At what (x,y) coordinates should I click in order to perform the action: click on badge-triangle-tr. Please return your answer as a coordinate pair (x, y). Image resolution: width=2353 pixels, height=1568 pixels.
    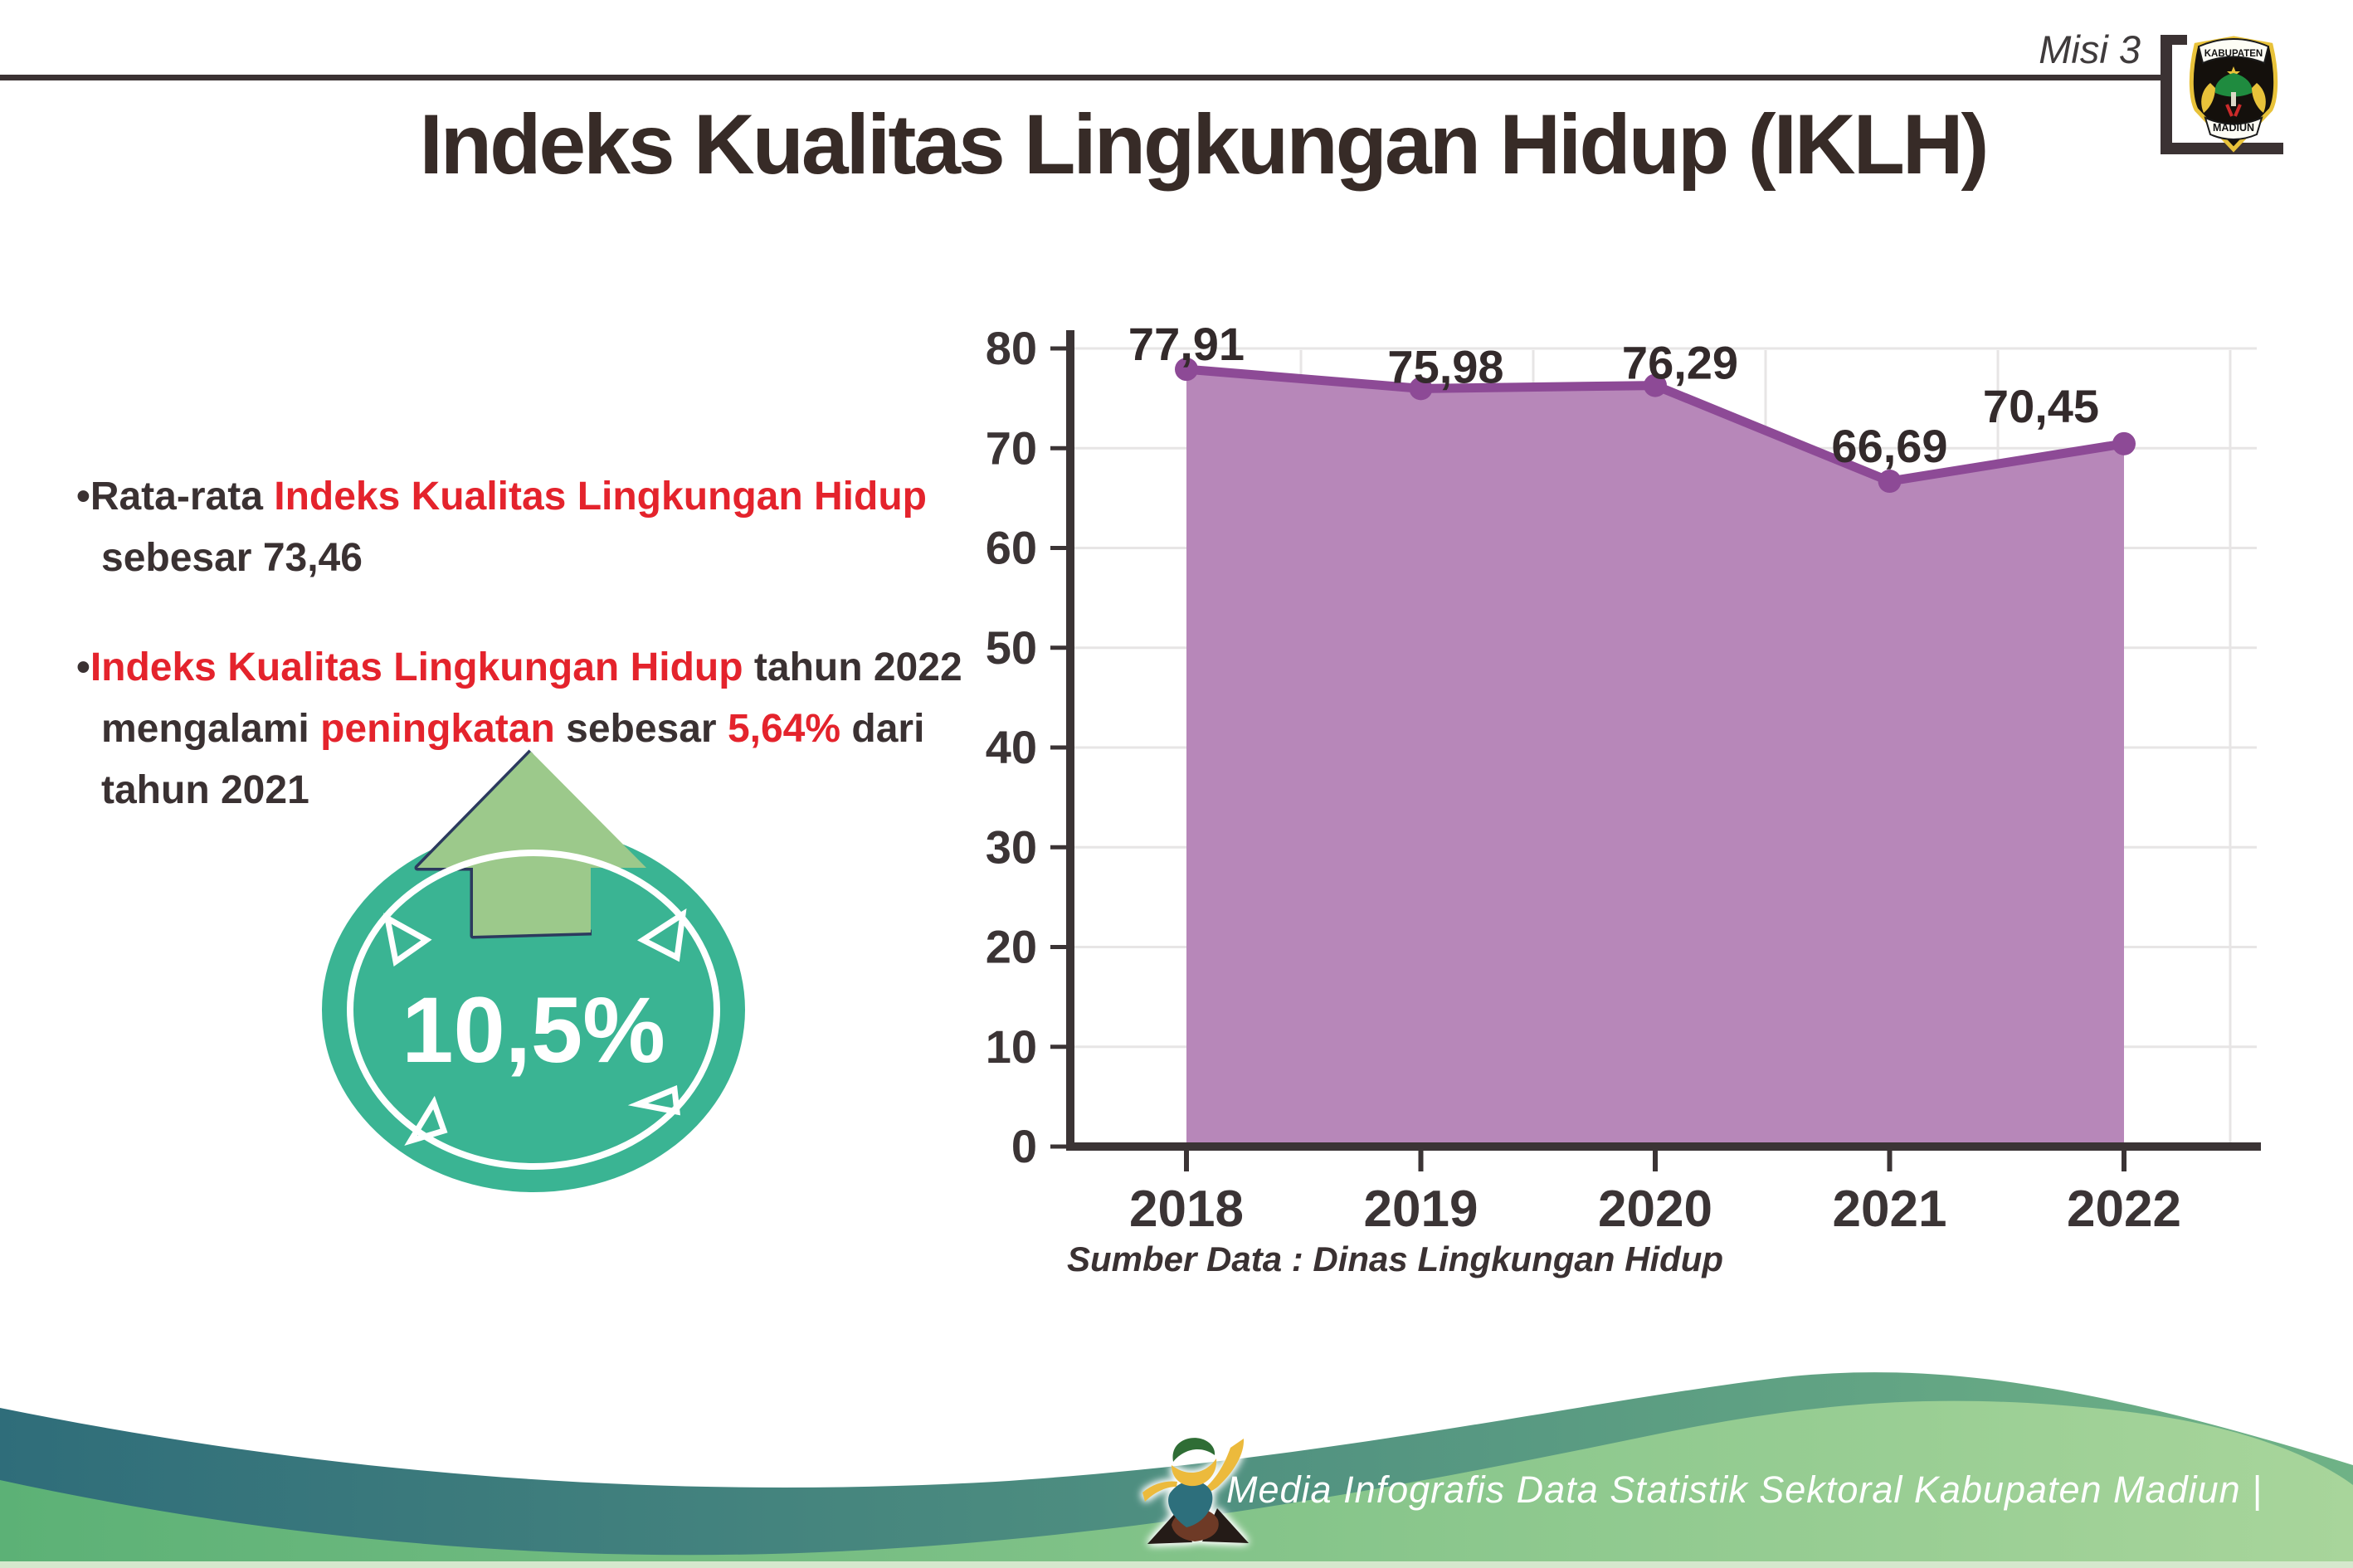
    Looking at the image, I should click on (662, 935).